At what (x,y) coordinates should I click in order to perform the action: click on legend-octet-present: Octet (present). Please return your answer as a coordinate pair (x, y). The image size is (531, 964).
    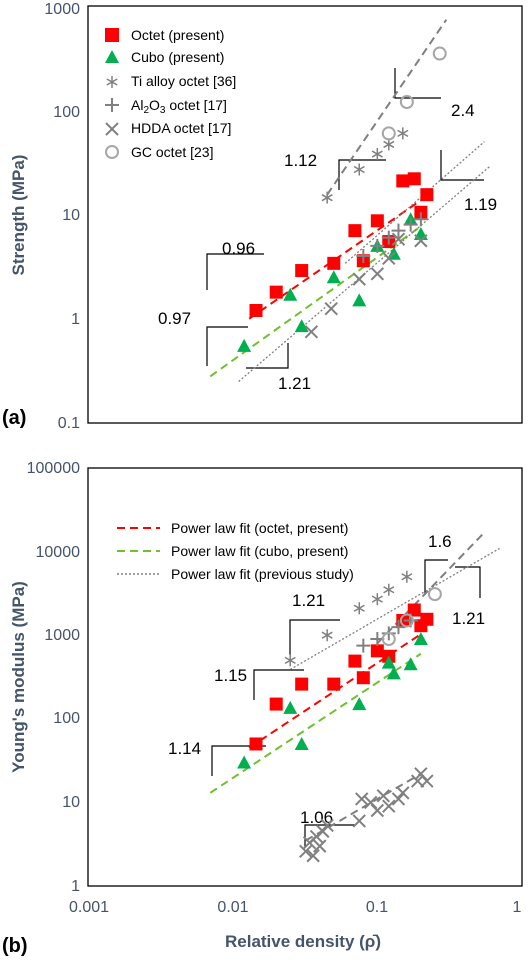
    Looking at the image, I should click on (164, 35).